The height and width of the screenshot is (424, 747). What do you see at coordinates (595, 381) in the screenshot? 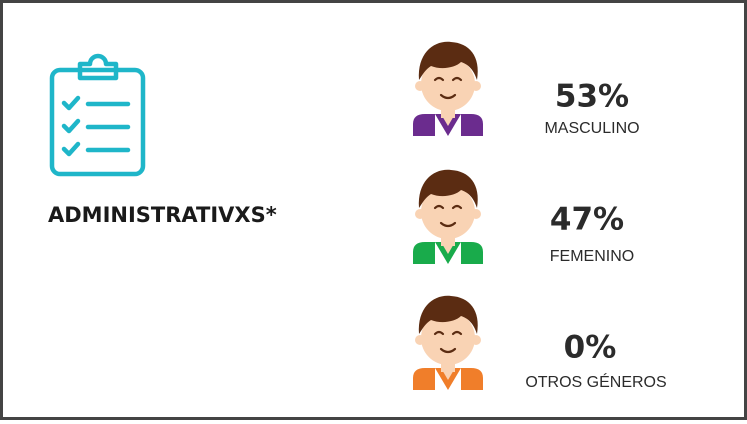
I see `gender-label: OTROS GÉNEROS` at bounding box center [595, 381].